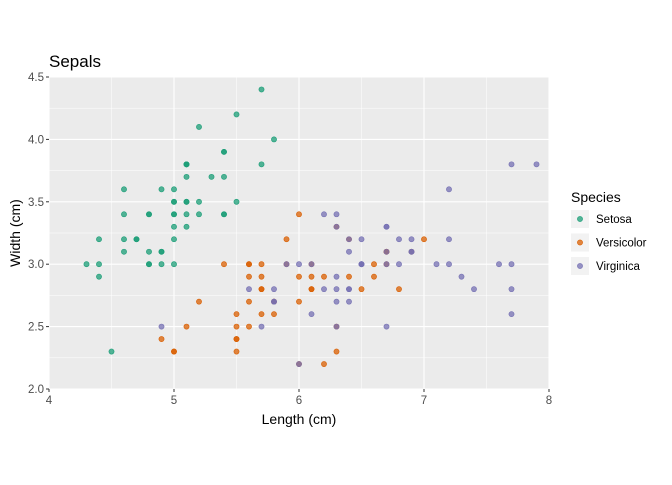 This screenshot has width=672, height=485. What do you see at coordinates (299, 401) in the screenshot?
I see `x-tick-label: 6` at bounding box center [299, 401].